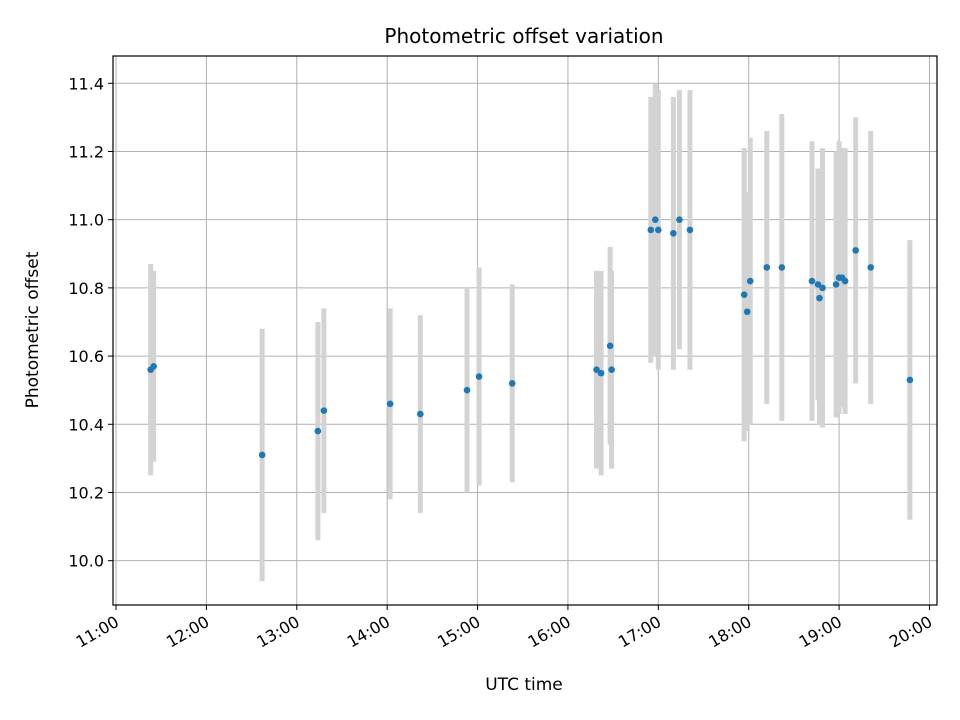 This screenshot has width=960, height=720. I want to click on y-axis-label: Photometric offset, so click(33, 329).